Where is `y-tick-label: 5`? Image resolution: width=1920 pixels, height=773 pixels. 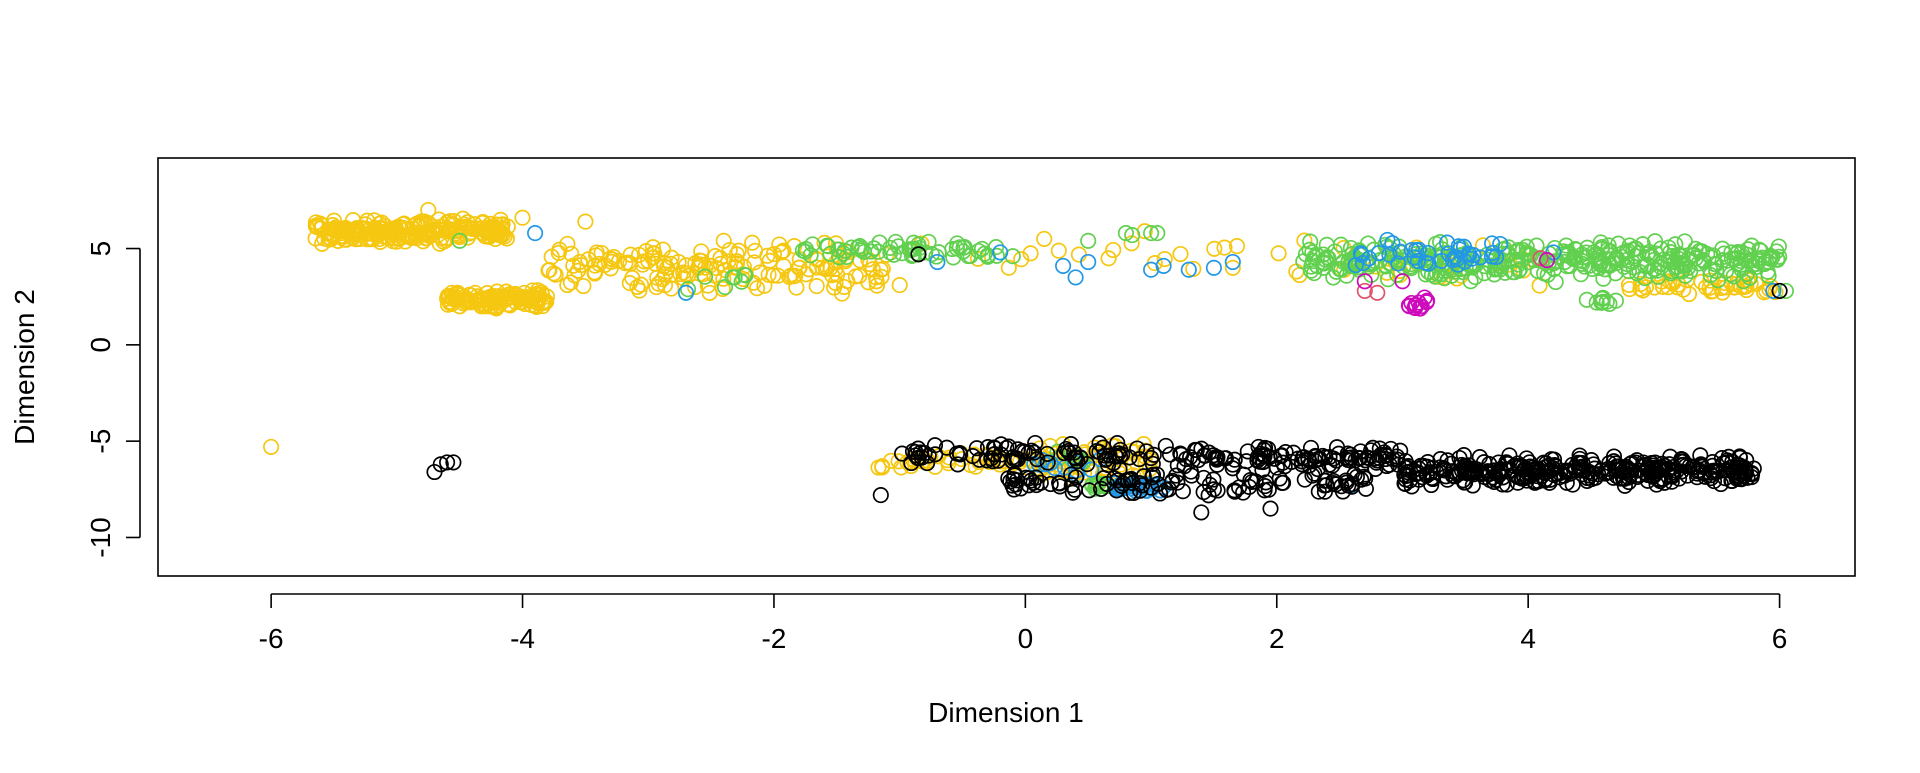 y-tick-label: 5 is located at coordinates (100, 249).